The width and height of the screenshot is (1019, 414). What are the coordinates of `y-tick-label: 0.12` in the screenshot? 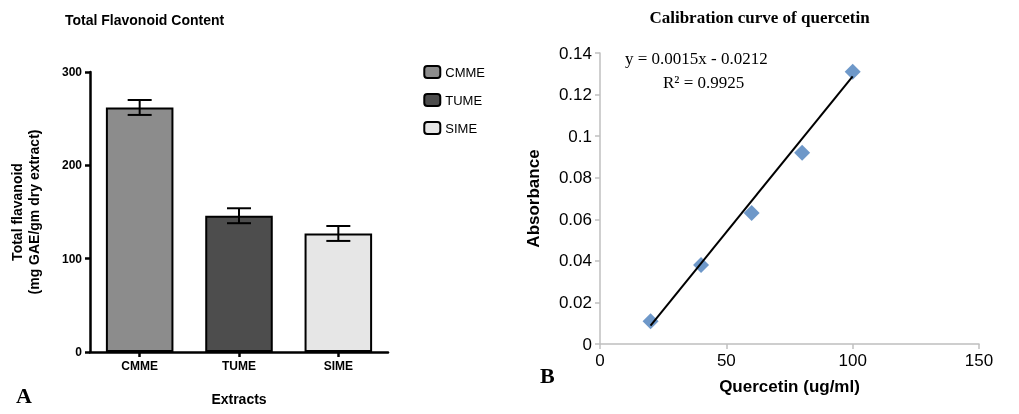 It's located at (575, 95).